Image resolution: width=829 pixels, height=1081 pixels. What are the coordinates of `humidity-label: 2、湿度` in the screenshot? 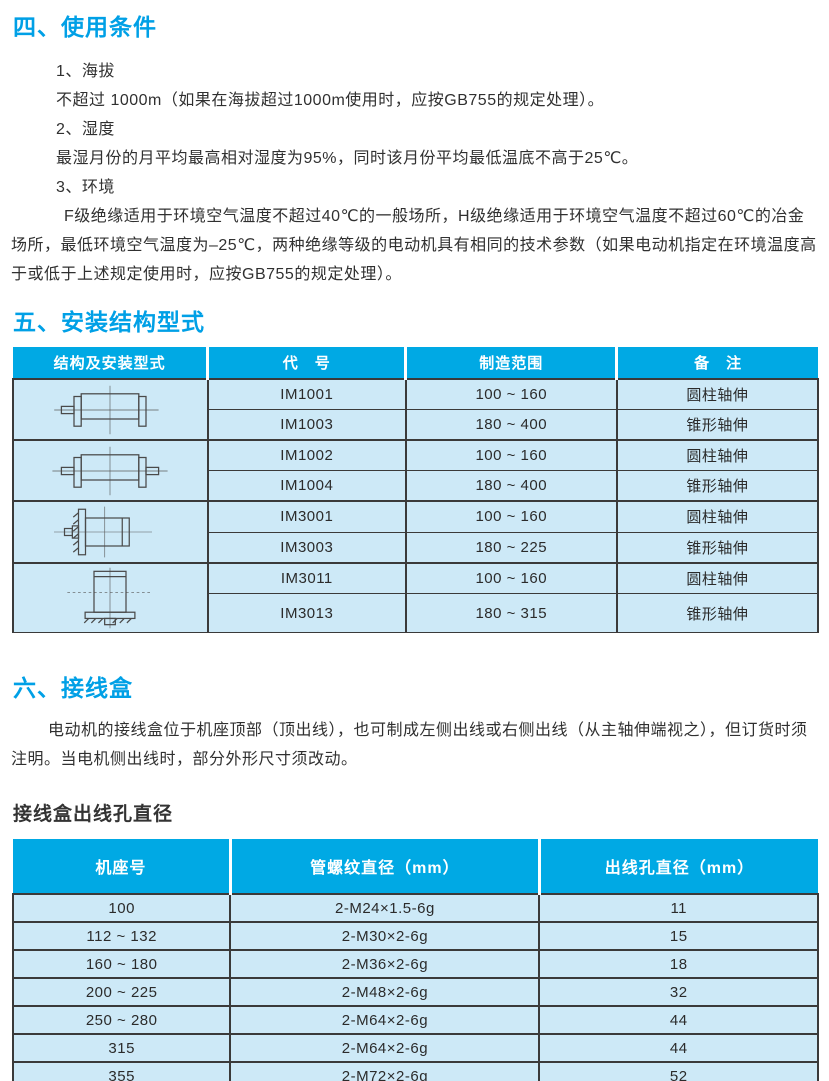 It's located at (85, 129).